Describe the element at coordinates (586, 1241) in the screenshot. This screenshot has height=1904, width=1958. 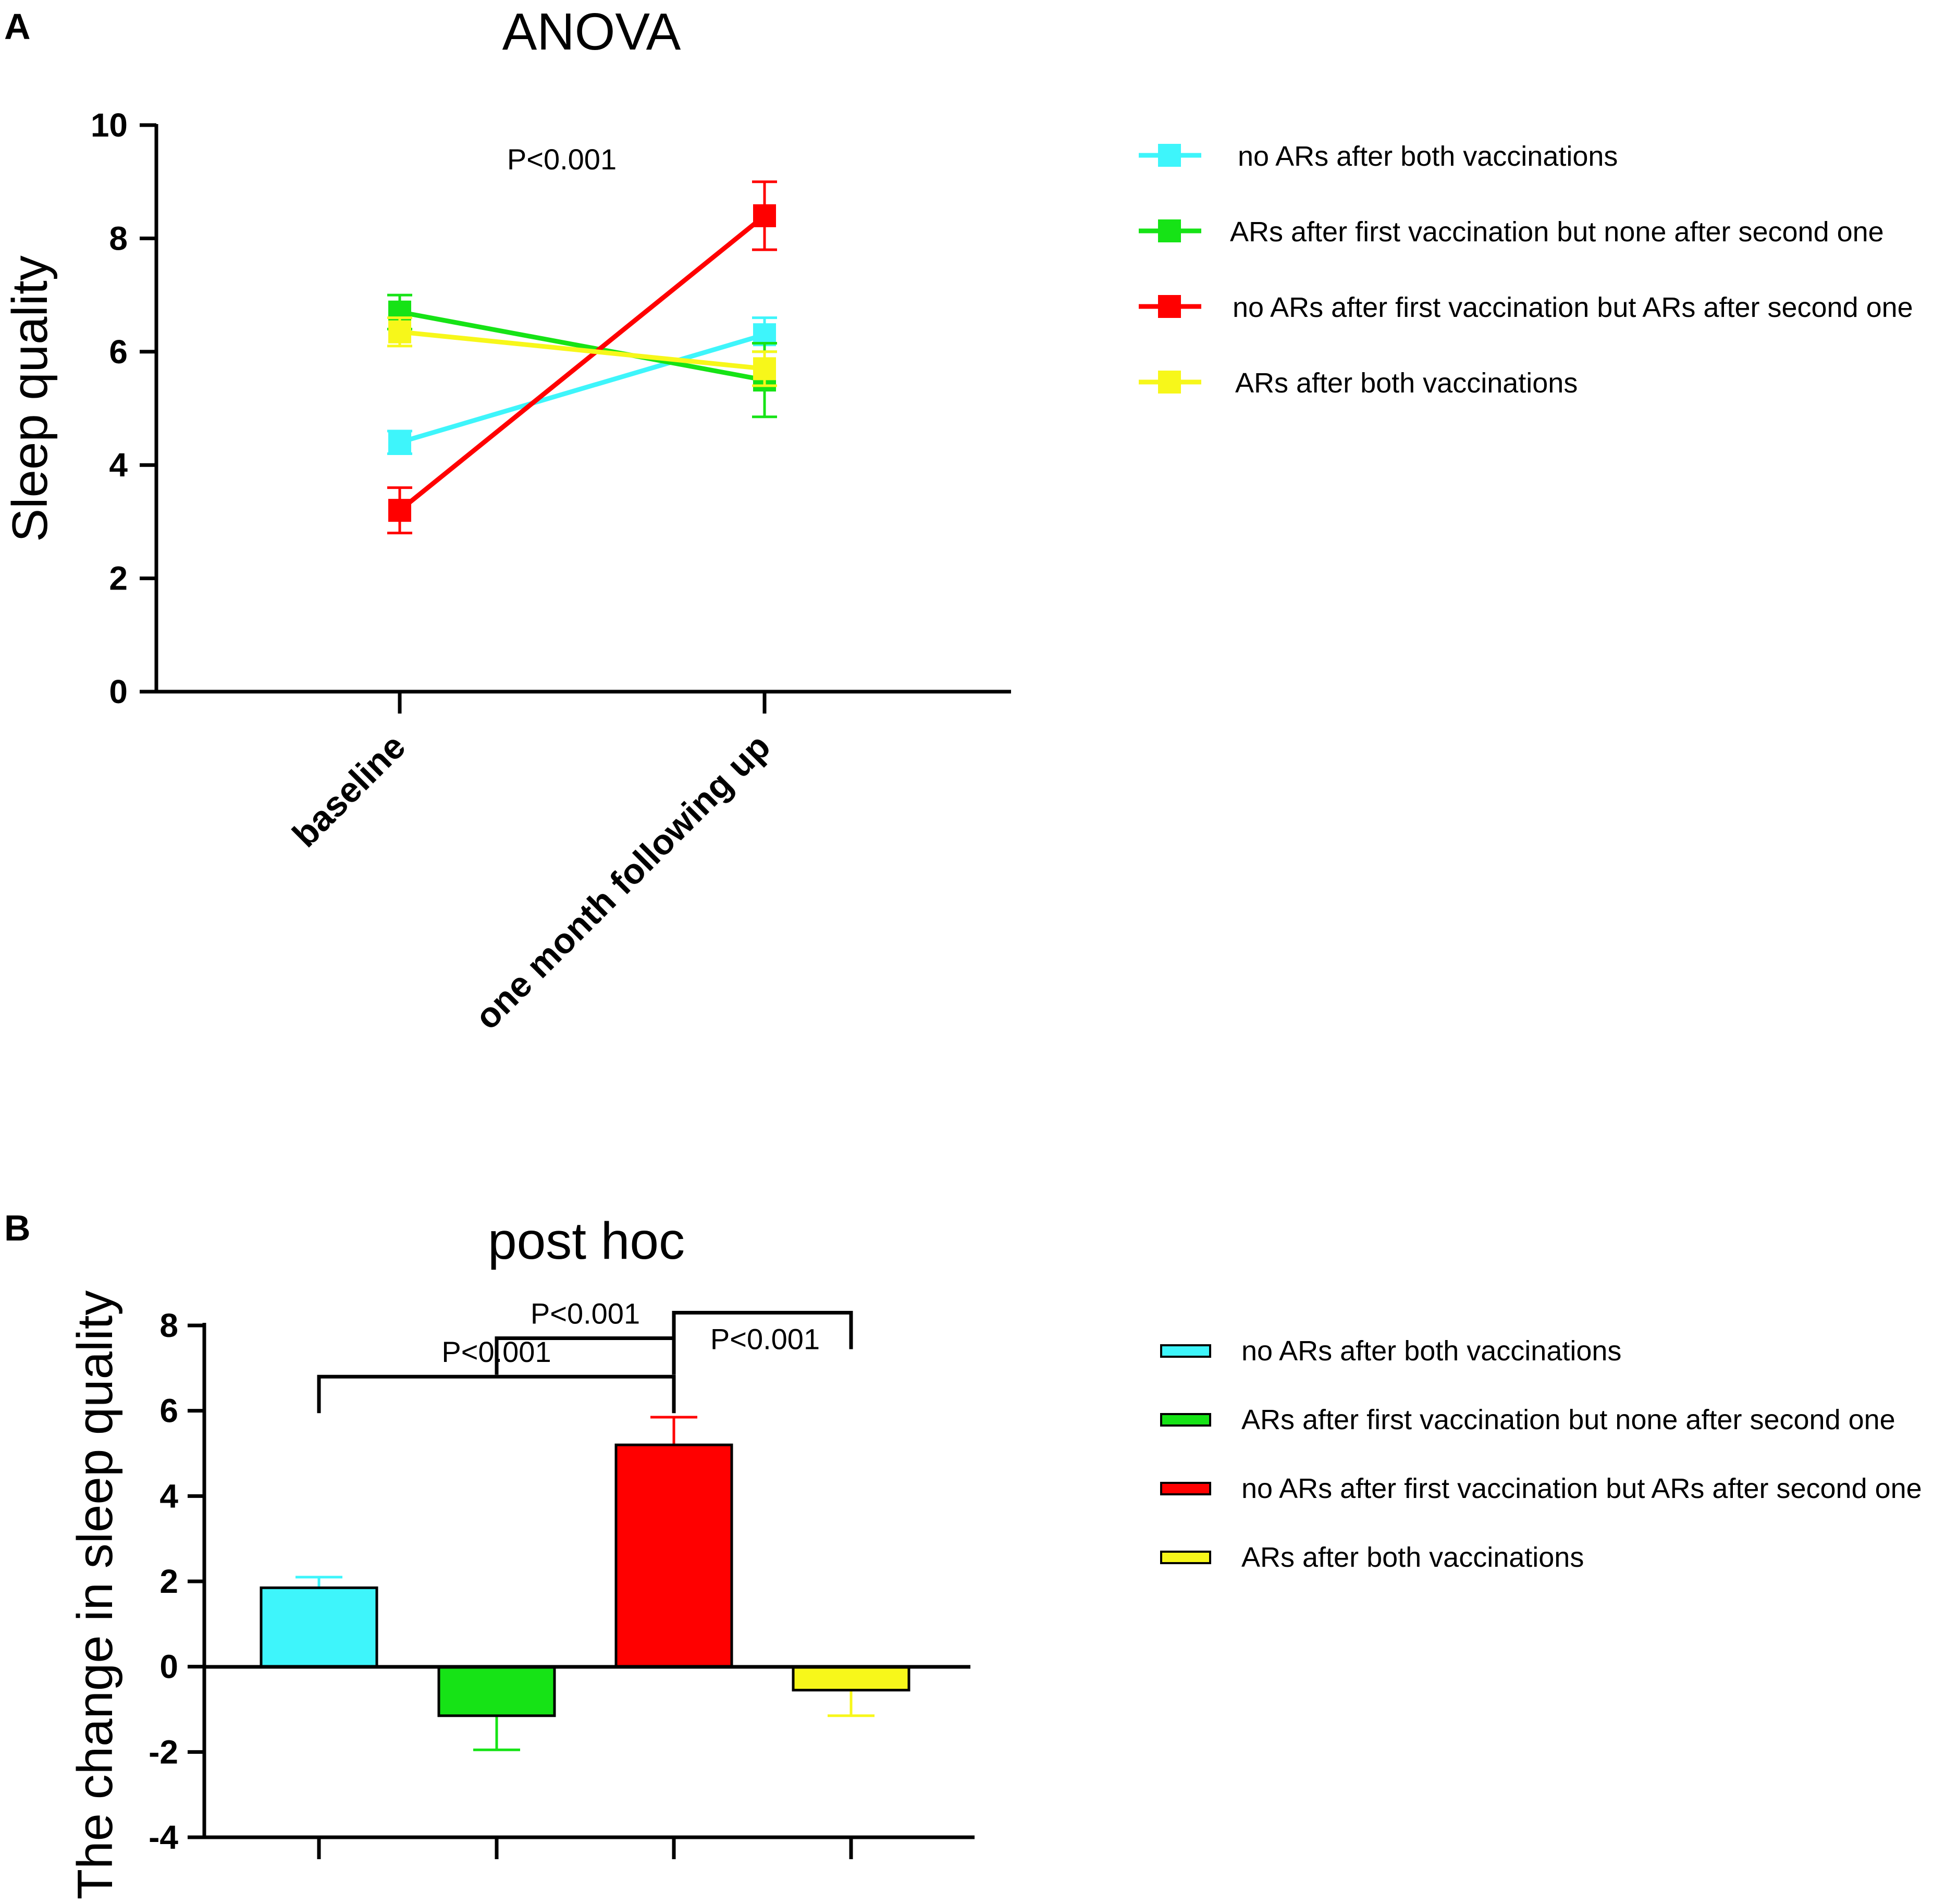
I see `panel-b-title: post hoc` at that location.